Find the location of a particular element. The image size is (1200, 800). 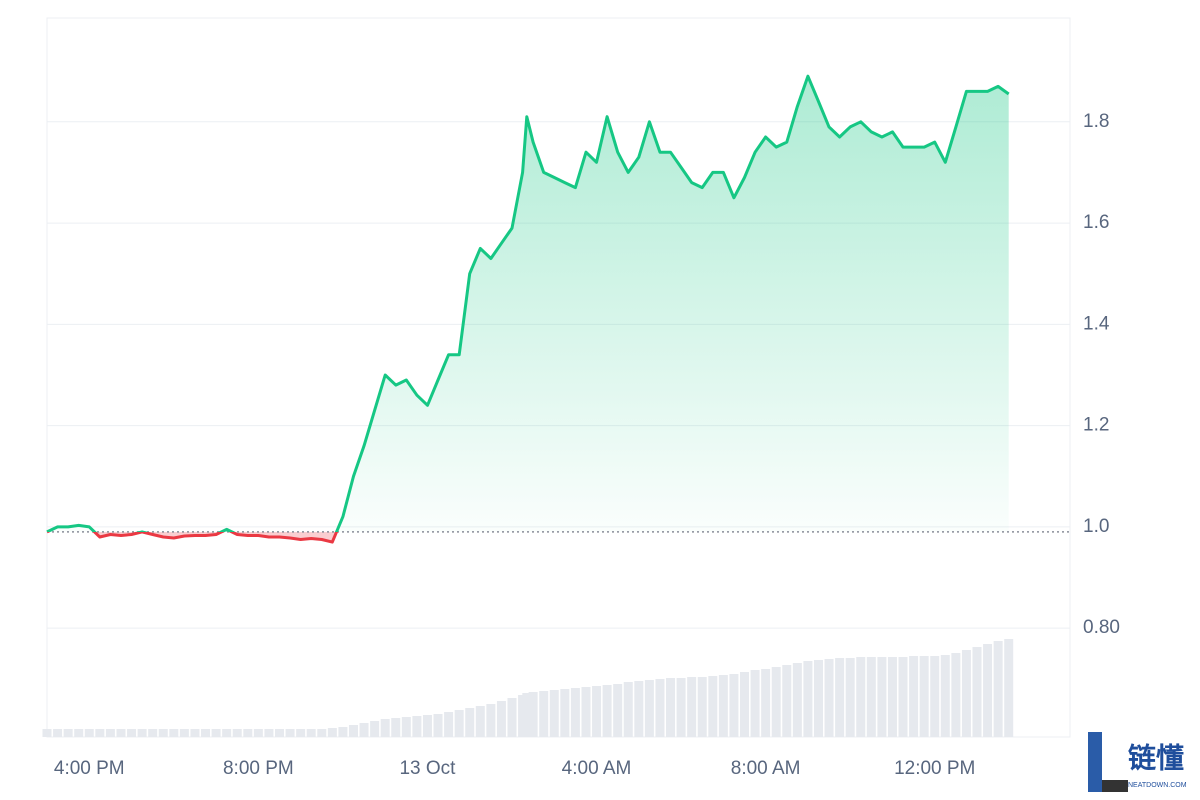

x-tick-label: 12:00 PM is located at coordinates (934, 768).